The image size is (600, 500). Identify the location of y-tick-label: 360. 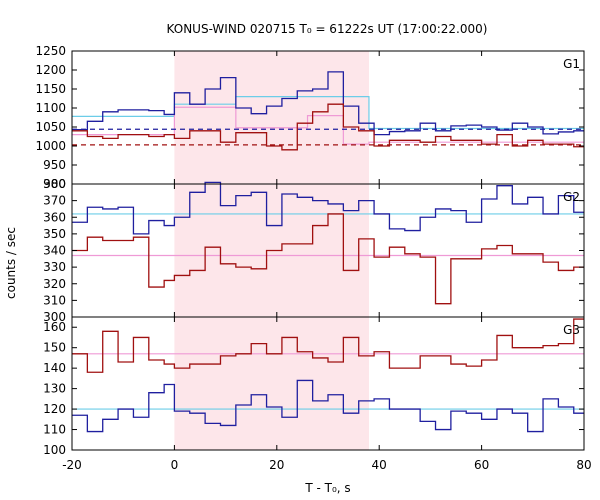
(54, 217).